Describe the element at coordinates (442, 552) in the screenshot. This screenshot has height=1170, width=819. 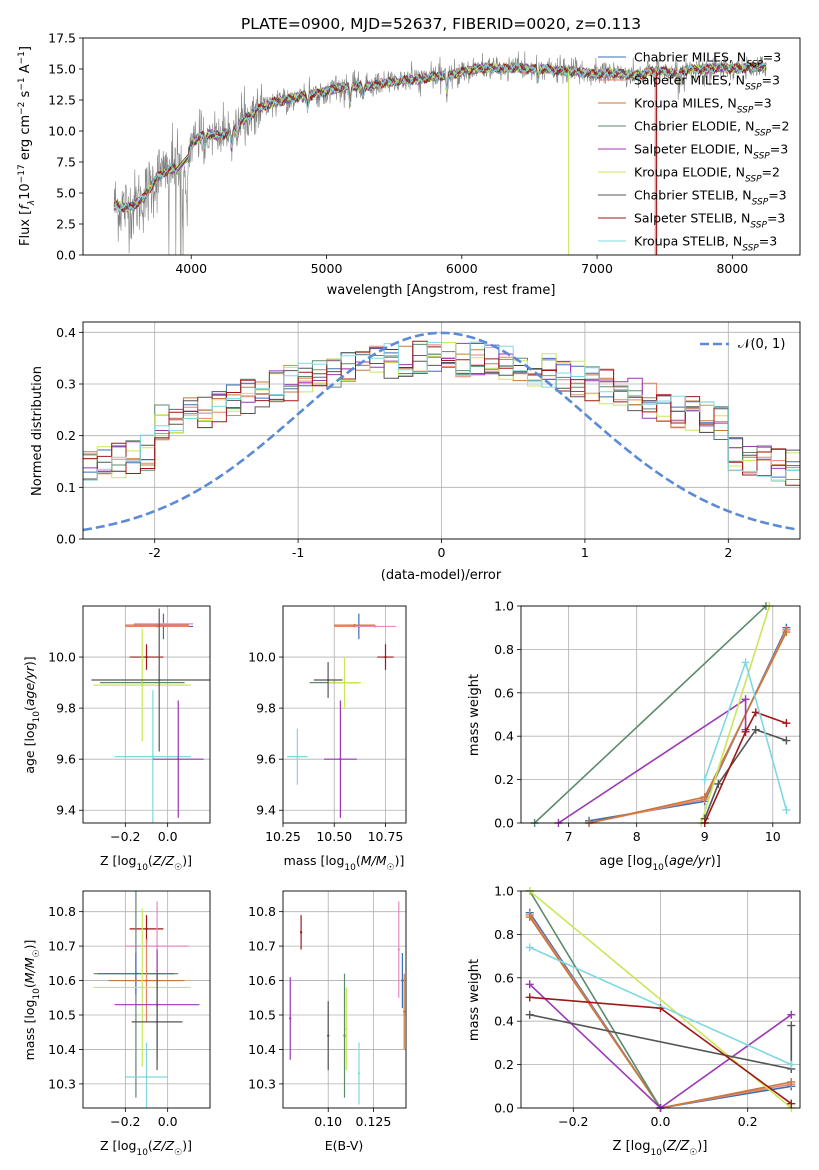
I see `x-tick-label: 0` at that location.